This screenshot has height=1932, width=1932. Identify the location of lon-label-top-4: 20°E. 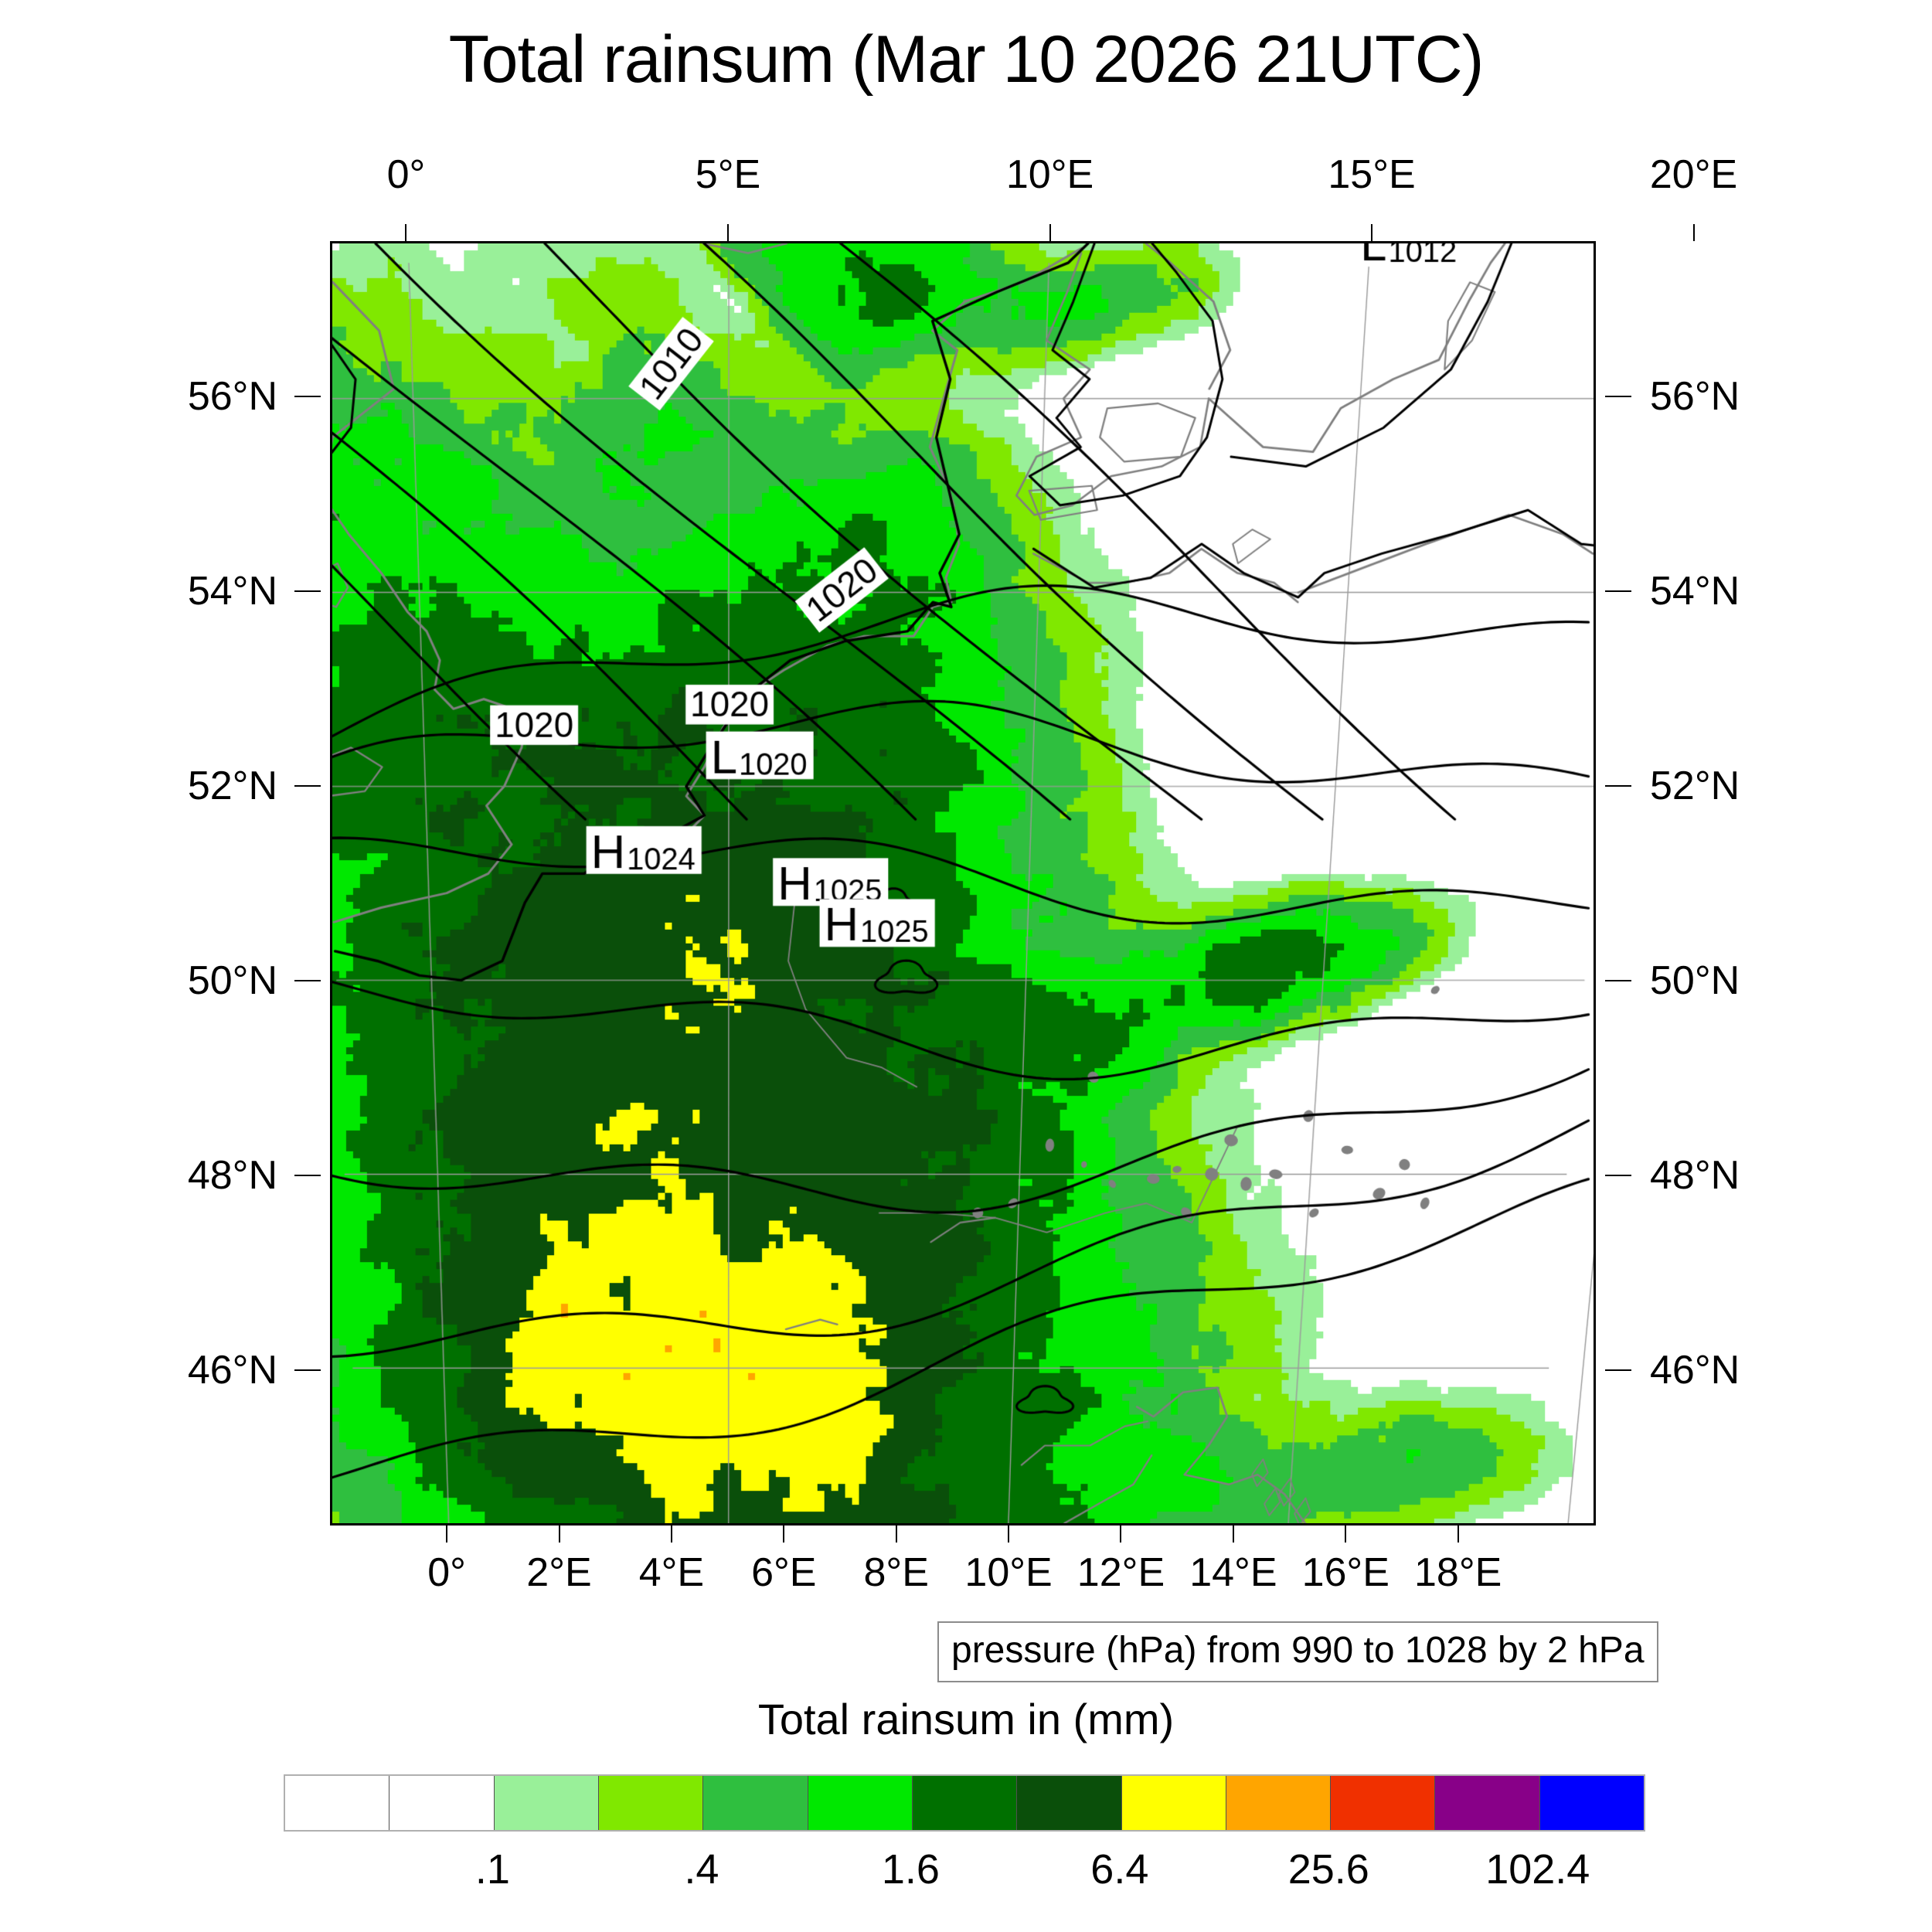
(1694, 175).